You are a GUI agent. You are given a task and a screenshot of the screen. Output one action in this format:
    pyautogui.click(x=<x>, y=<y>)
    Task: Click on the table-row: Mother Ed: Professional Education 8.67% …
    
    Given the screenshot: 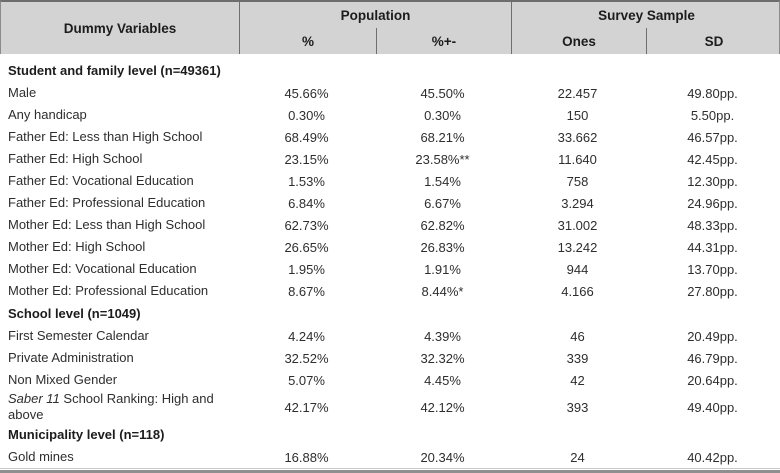 What is the action you would take?
    pyautogui.click(x=390, y=291)
    